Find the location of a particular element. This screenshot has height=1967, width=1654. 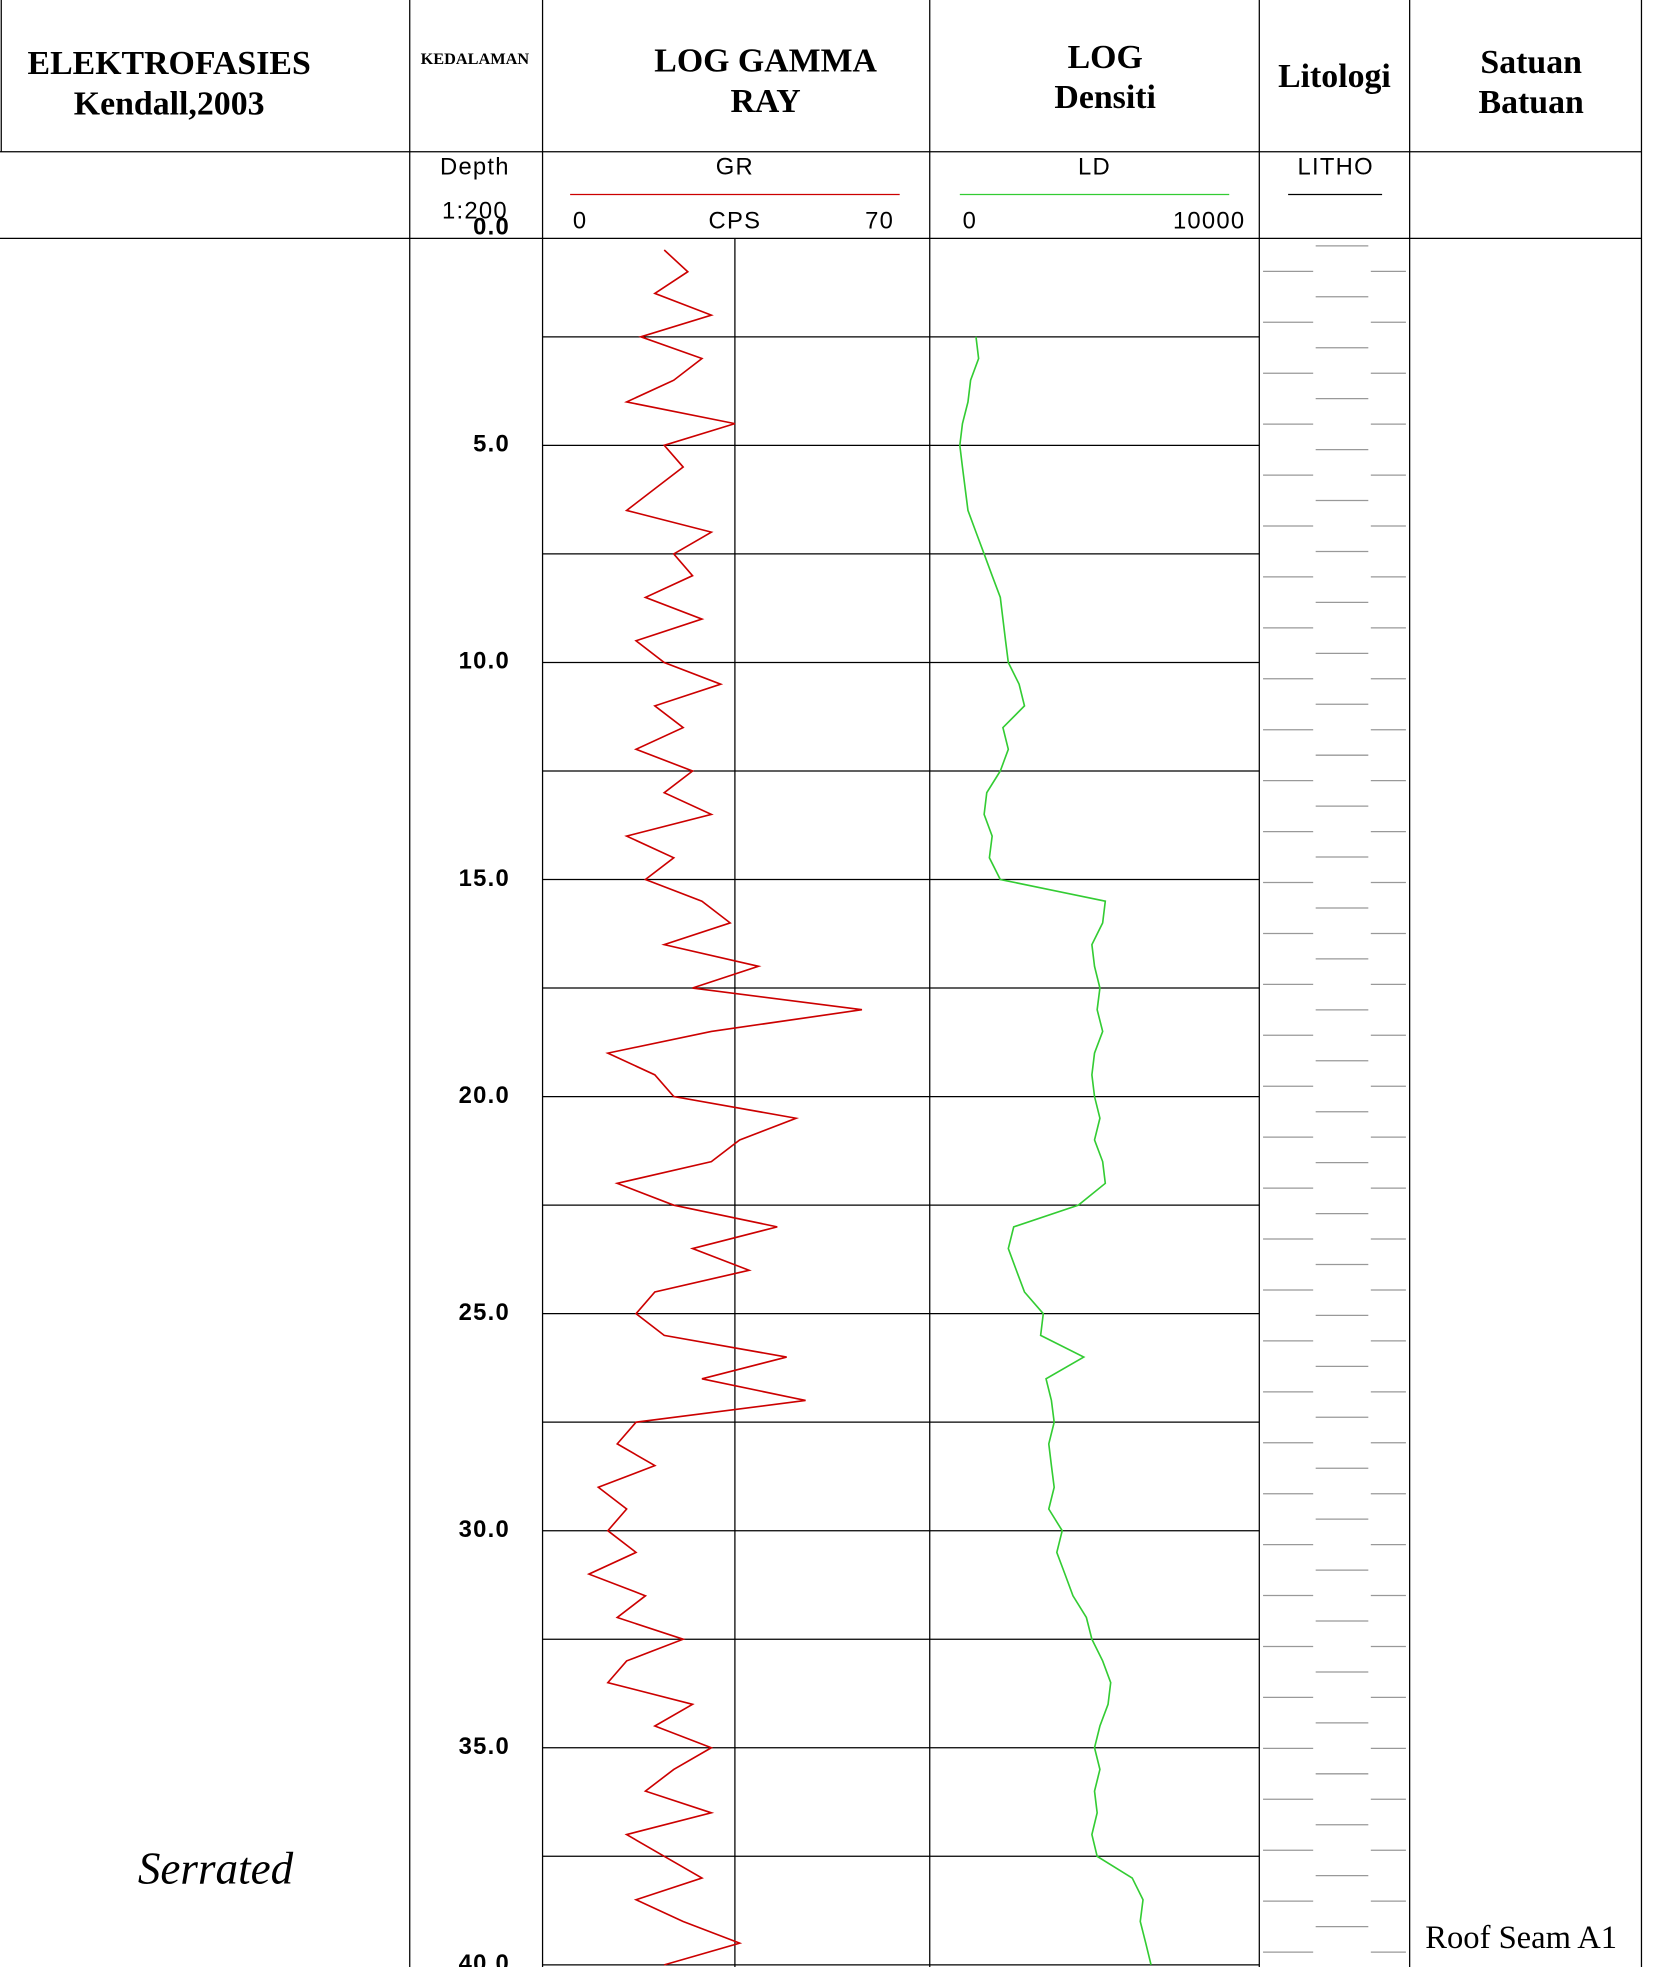

depth-tick-label: 35.0 is located at coordinates (484, 1746).